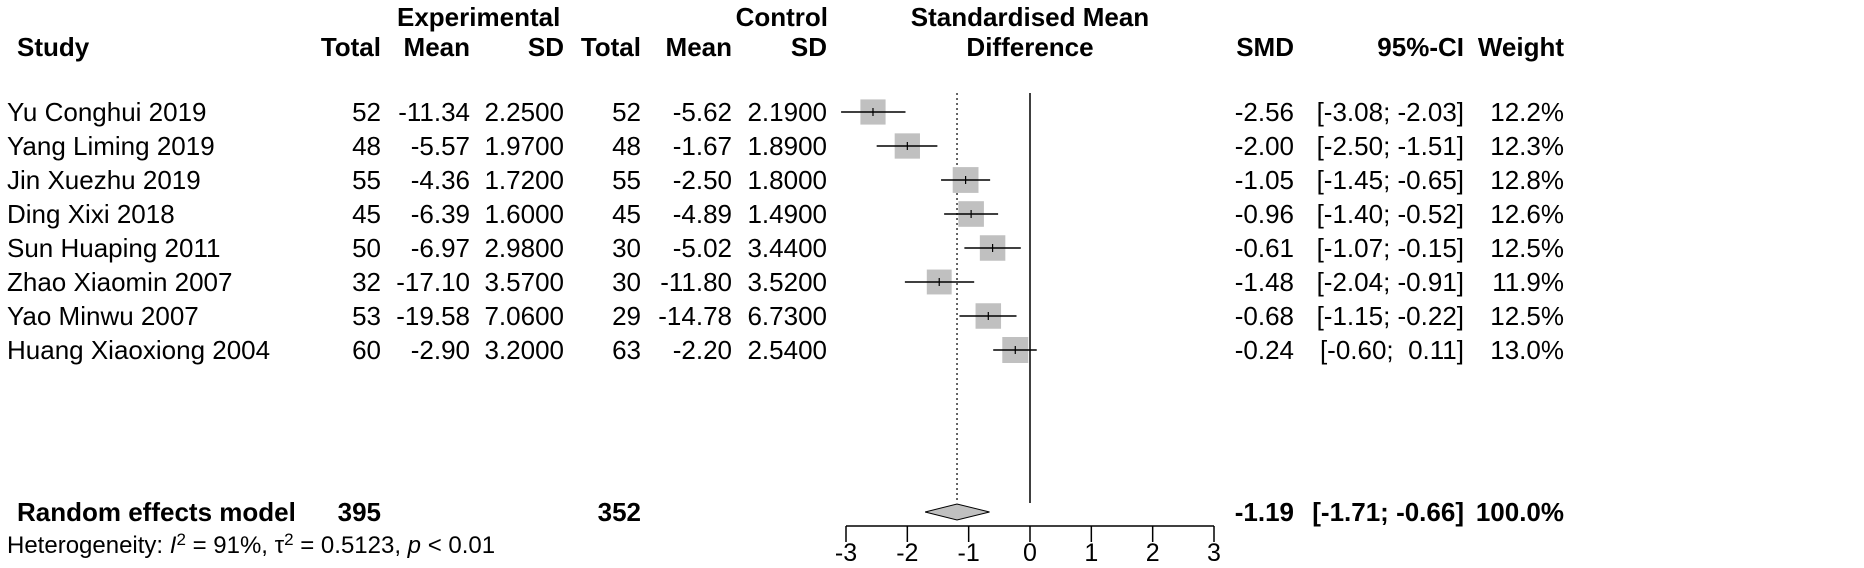 The width and height of the screenshot is (1864, 568). What do you see at coordinates (619, 512) in the screenshot?
I see `summary-c-total: 352` at bounding box center [619, 512].